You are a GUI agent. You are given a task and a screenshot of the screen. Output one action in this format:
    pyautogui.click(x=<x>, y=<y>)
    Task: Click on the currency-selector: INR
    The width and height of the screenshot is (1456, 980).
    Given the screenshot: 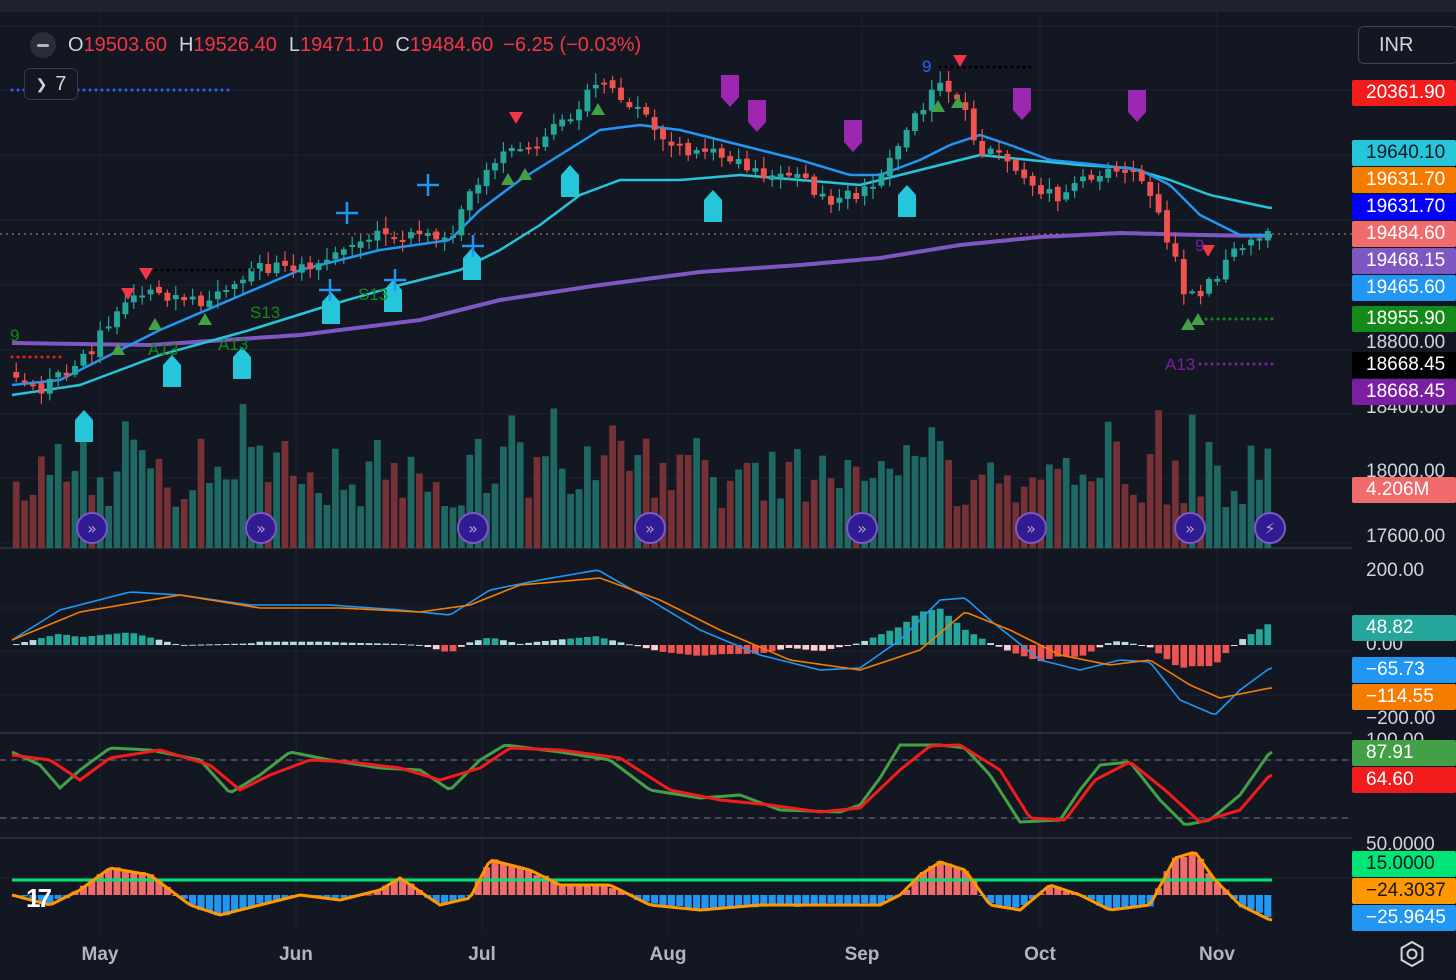 What is the action you would take?
    pyautogui.click(x=1407, y=45)
    